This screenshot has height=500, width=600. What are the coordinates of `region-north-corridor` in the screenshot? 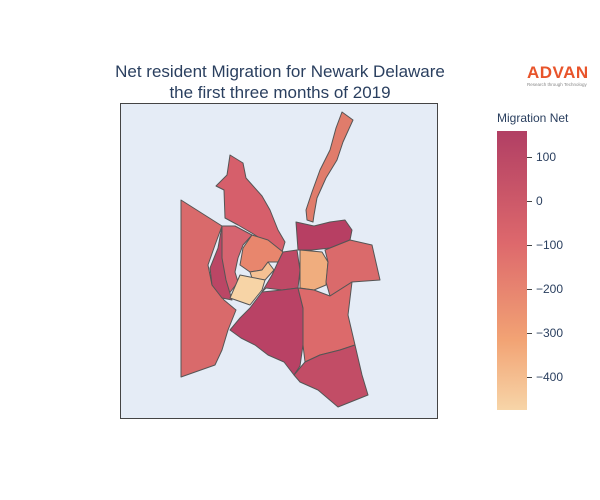 It's located at (329, 167).